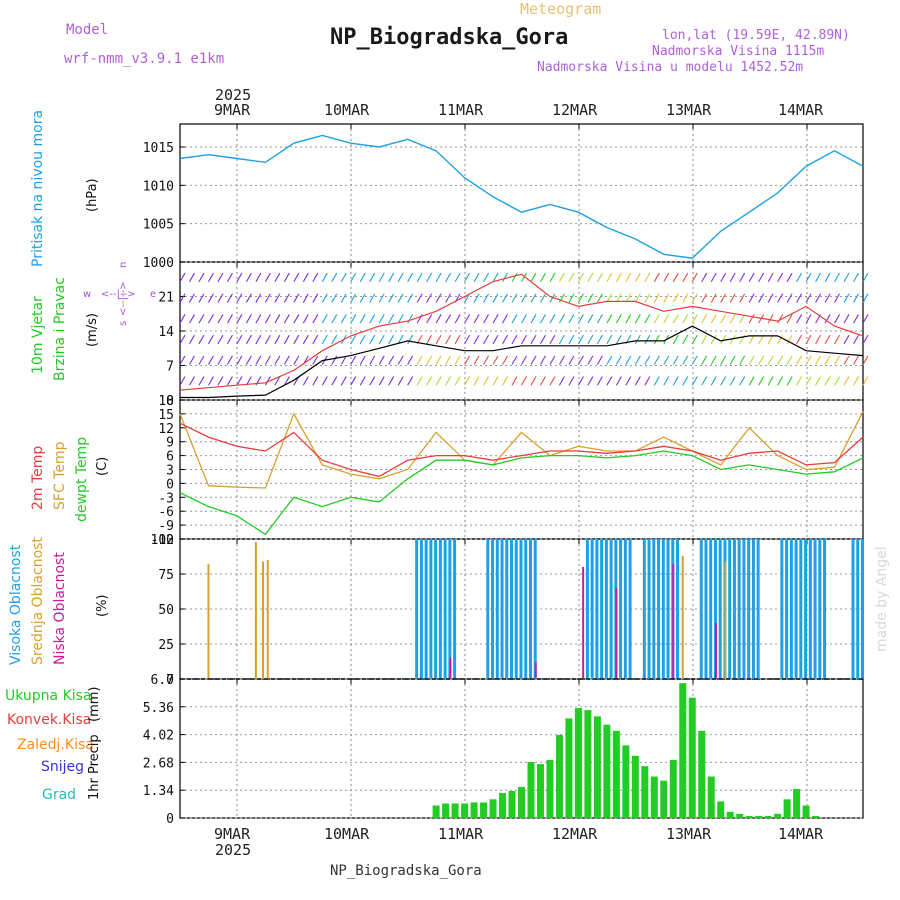  I want to click on dewpoint-line, so click(521, 493).